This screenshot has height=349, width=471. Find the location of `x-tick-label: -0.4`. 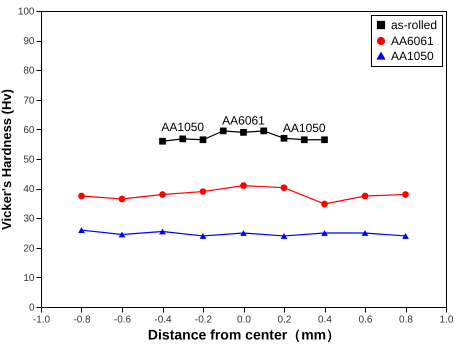

x-tick-label: -0.4 is located at coordinates (163, 320).